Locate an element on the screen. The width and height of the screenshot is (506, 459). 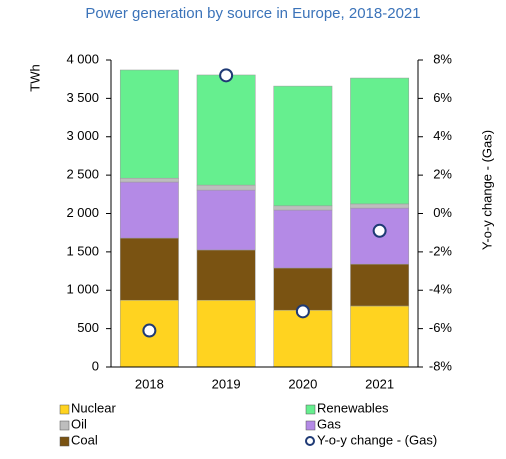
y2-axis-label: Y-o-y change - (Gas) is located at coordinates (486, 190).